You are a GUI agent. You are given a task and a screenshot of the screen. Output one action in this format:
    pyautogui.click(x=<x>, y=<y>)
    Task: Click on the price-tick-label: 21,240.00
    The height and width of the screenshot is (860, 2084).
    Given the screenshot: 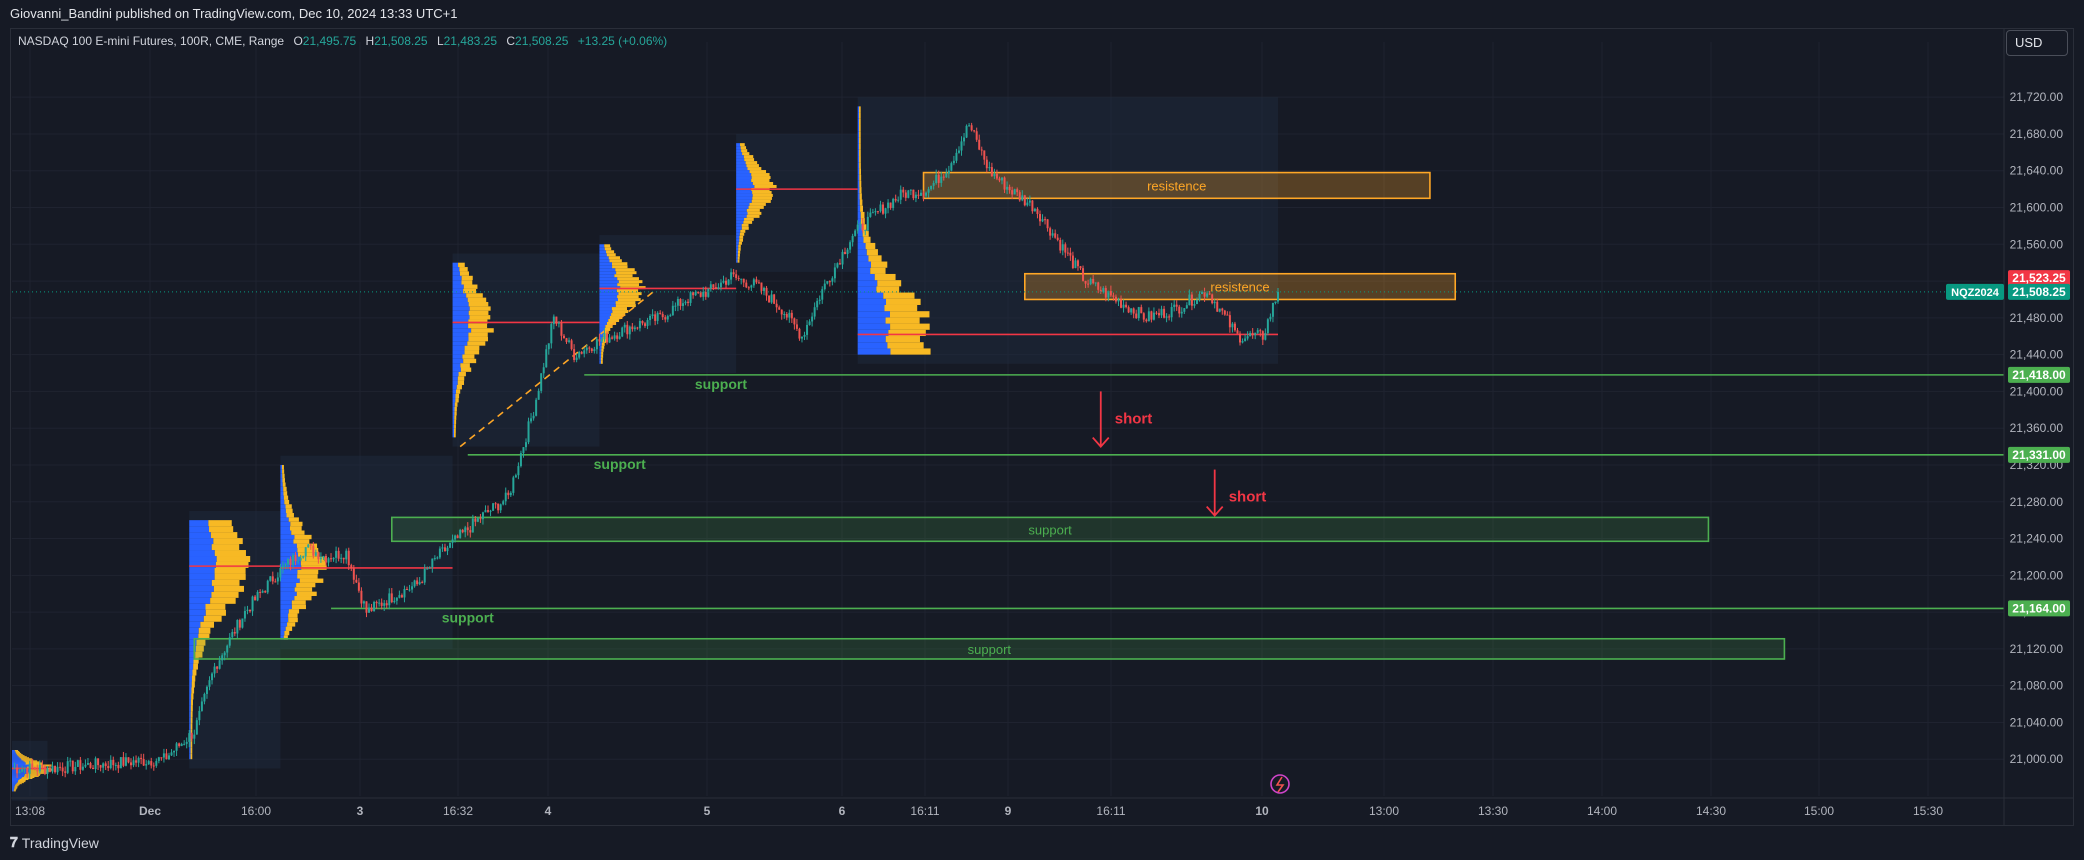 What is the action you would take?
    pyautogui.click(x=2037, y=539)
    